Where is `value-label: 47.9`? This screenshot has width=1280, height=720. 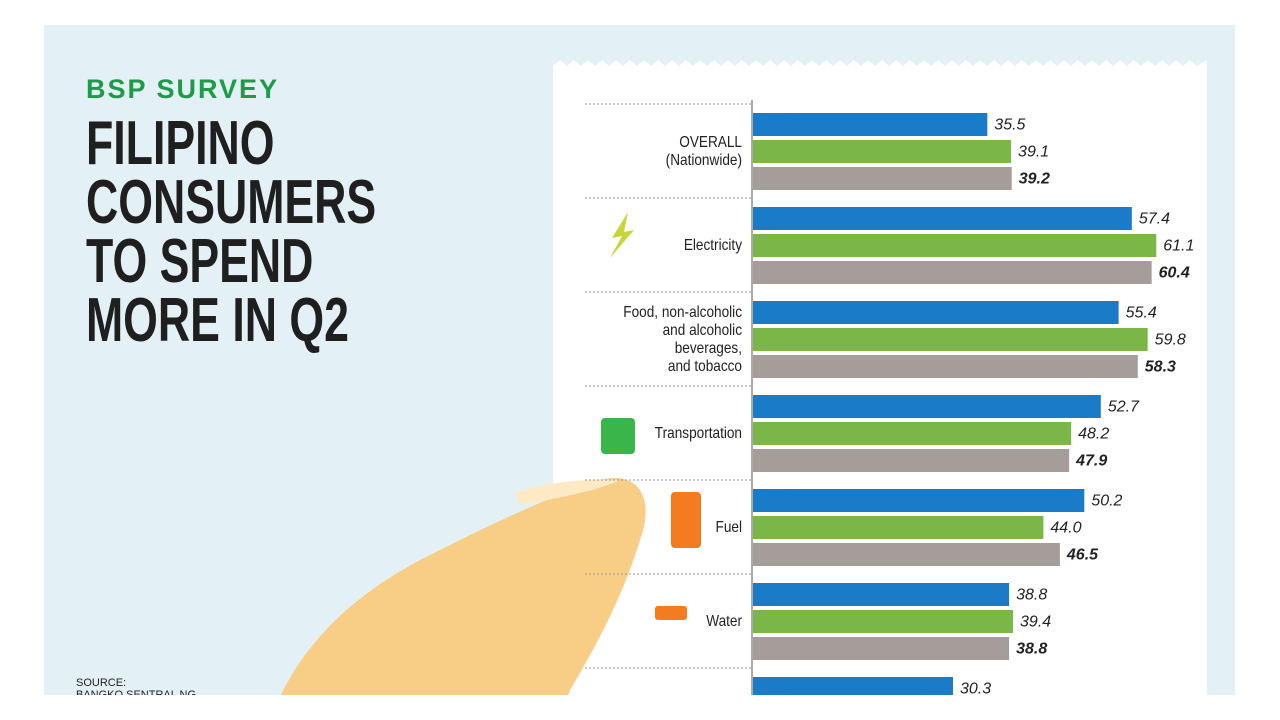
value-label: 47.9 is located at coordinates (1091, 461).